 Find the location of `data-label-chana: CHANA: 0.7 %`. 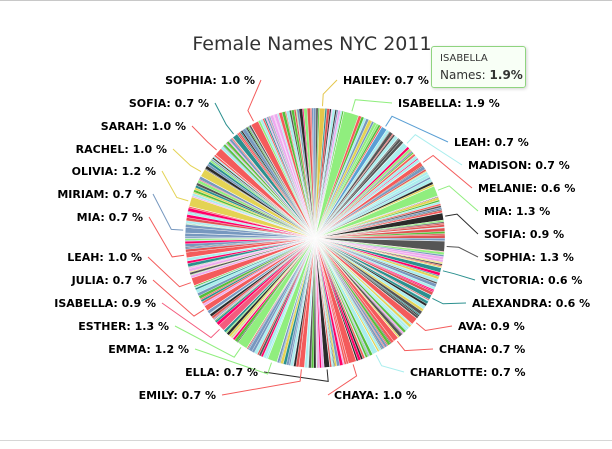

data-label-chana: CHANA: 0.7 % is located at coordinates (482, 349).